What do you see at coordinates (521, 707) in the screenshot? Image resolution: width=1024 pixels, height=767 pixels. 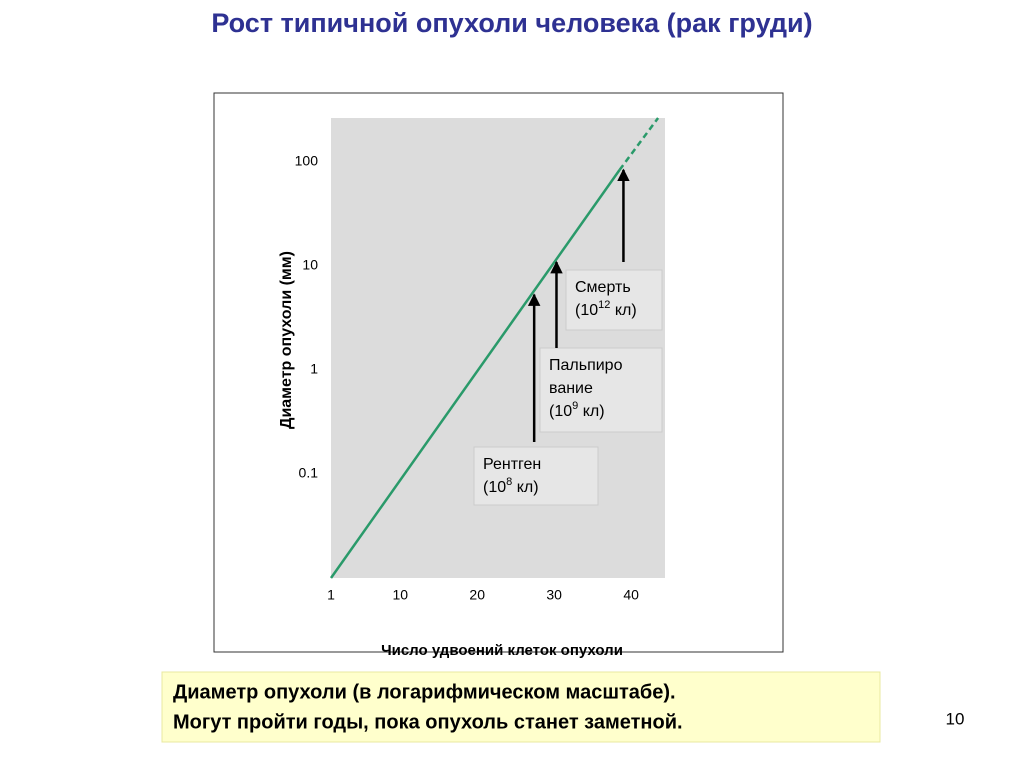 I see `caption-box` at bounding box center [521, 707].